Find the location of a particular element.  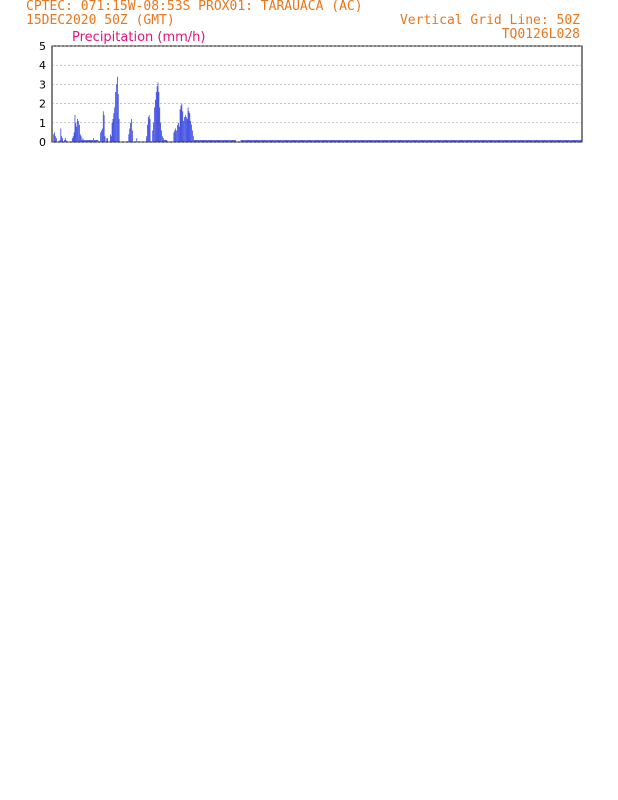

header-line2-right: Vertical Grid Line: 50Z is located at coordinates (489, 20).